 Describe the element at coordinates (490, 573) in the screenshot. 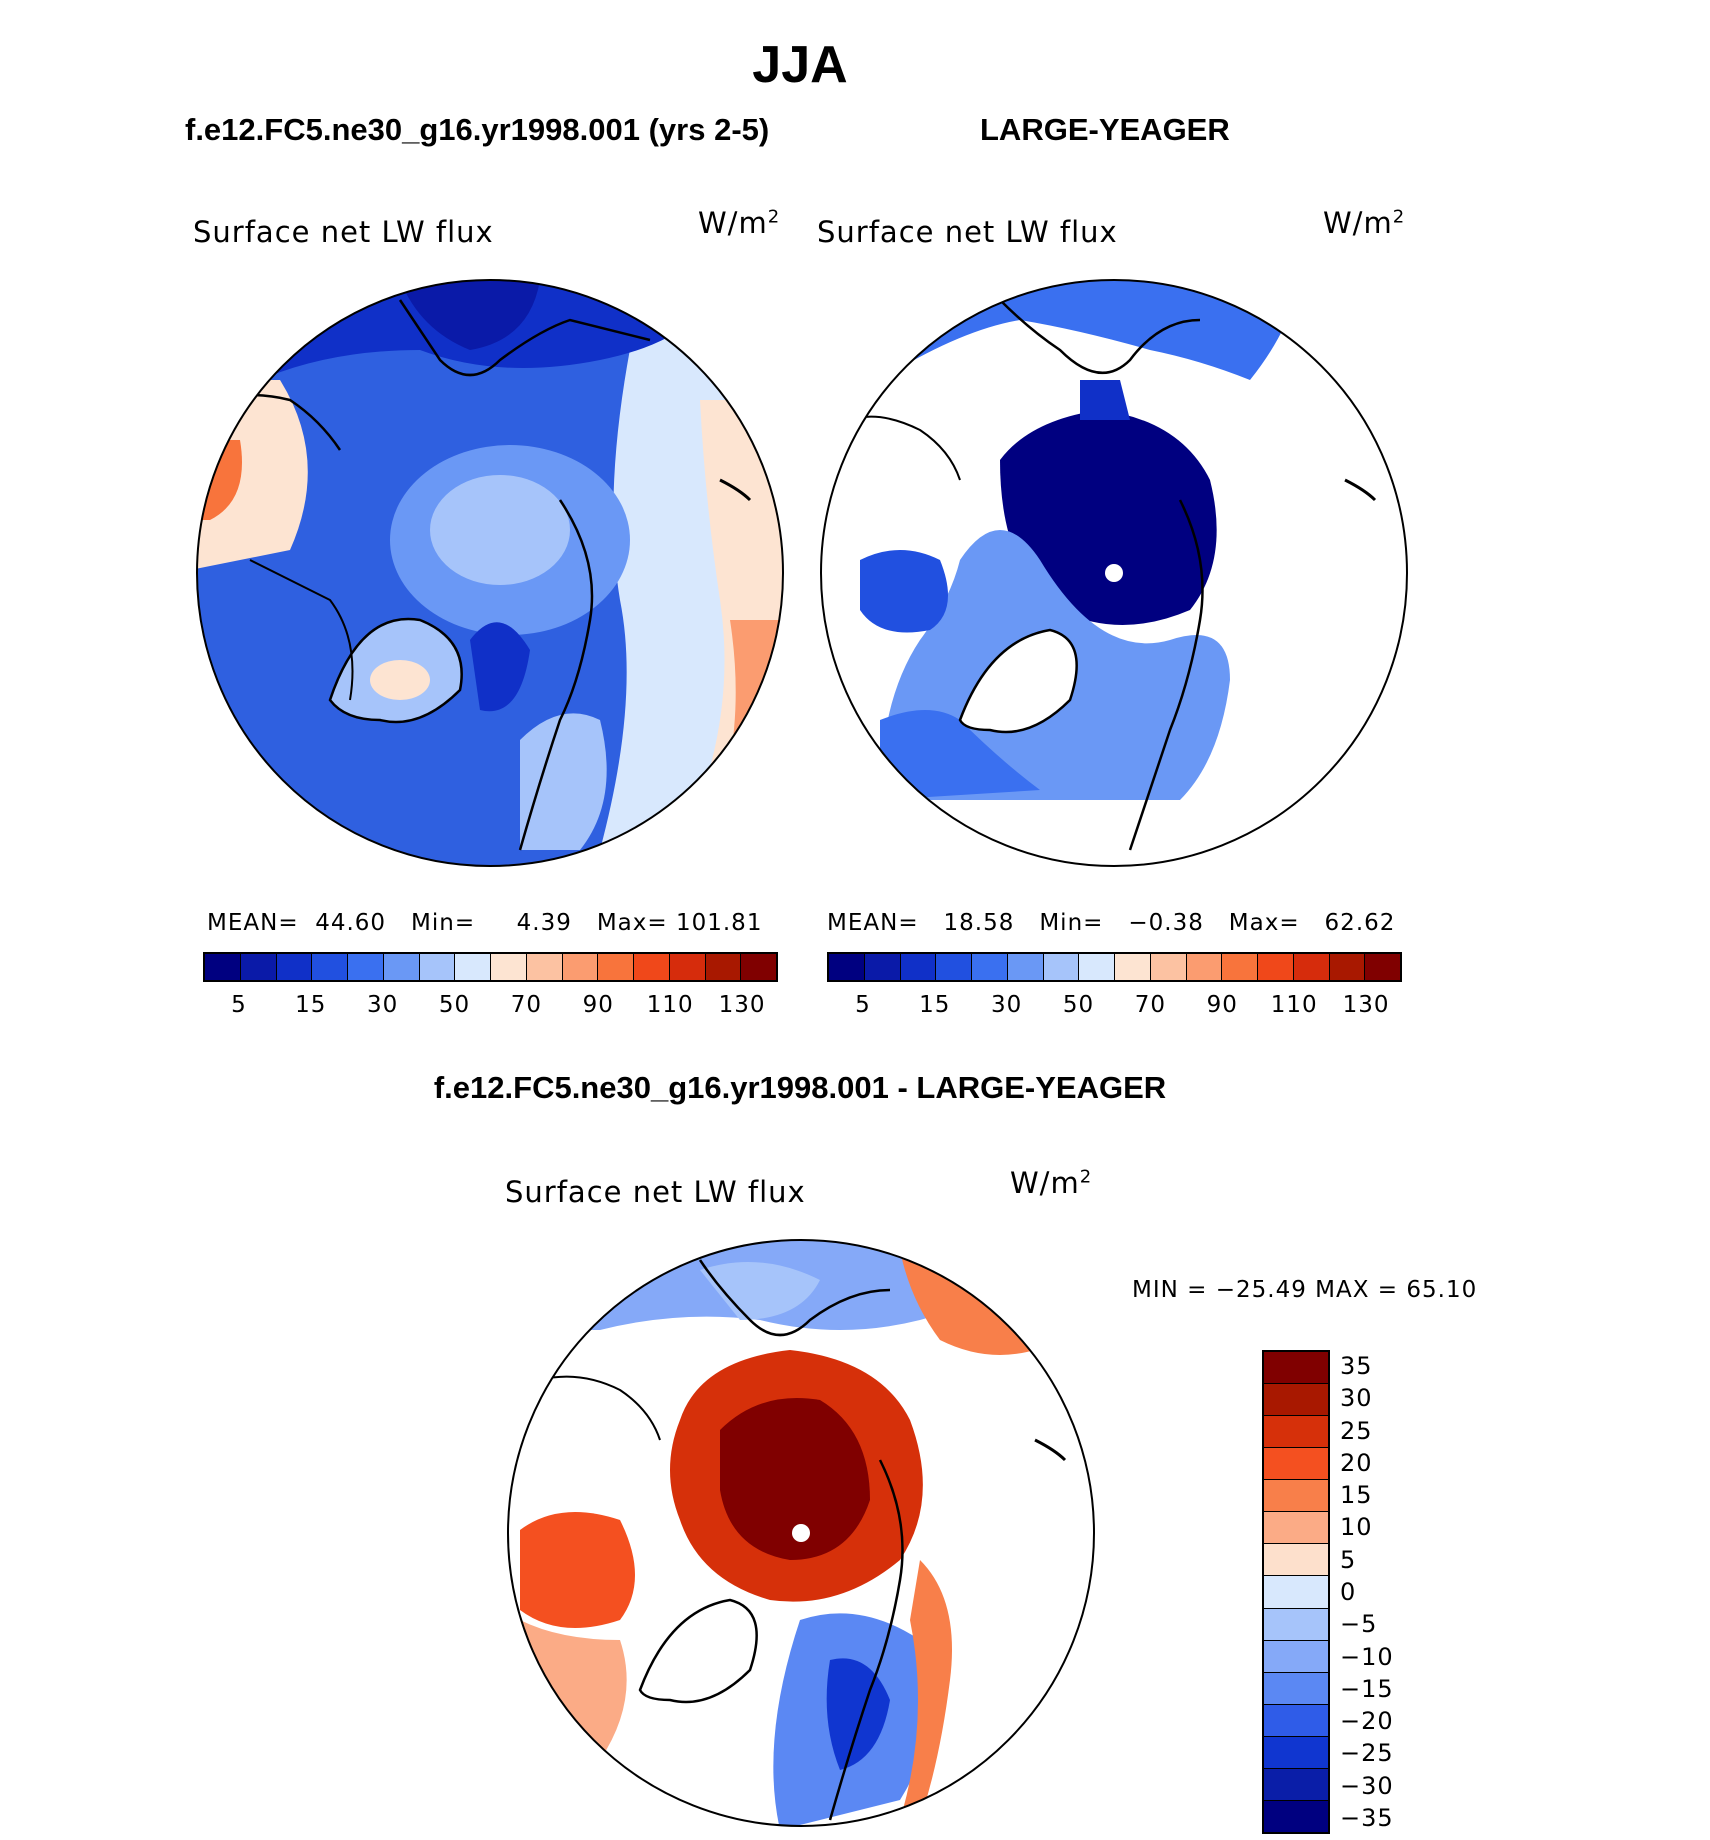

I see `left-map-border` at that location.